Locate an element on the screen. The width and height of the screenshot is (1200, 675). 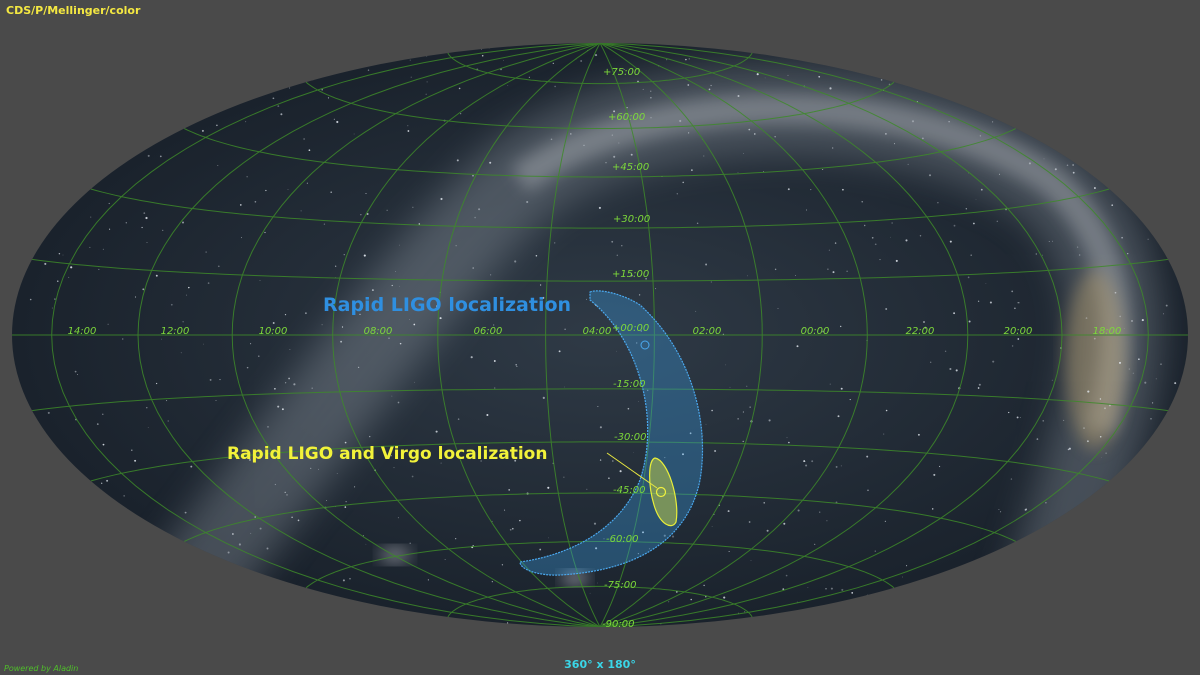
dec-label: -60:00 is located at coordinates (622, 539).